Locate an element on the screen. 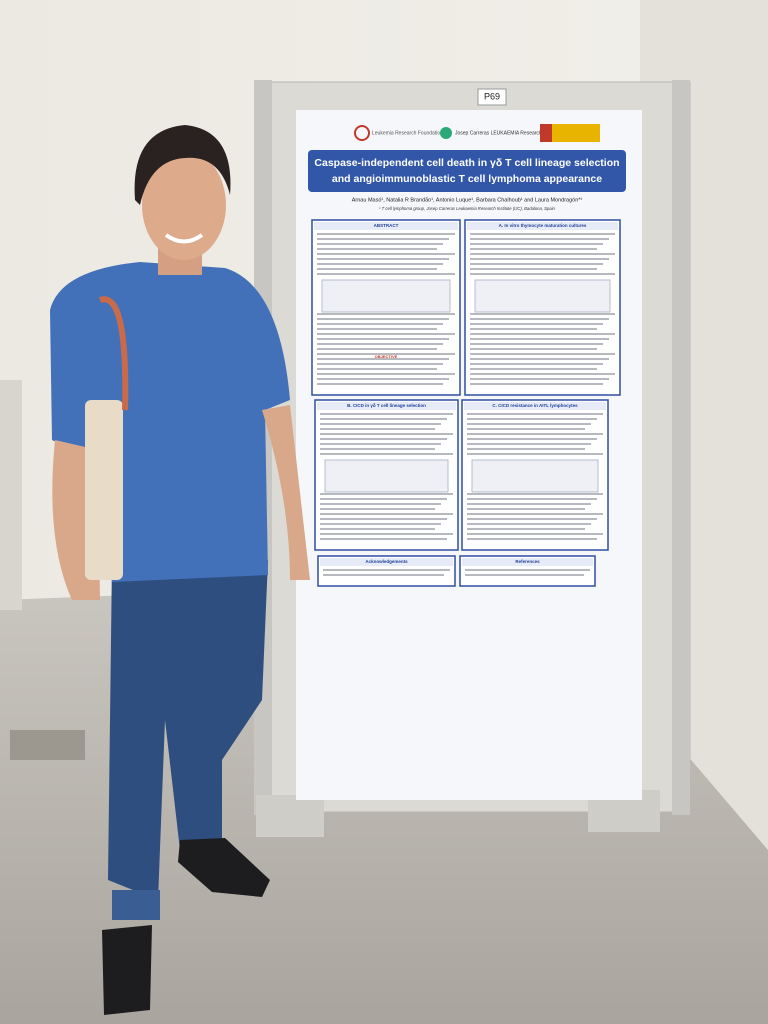 Image resolution: width=768 pixels, height=1024 pixels. tote-bag is located at coordinates (104, 490).